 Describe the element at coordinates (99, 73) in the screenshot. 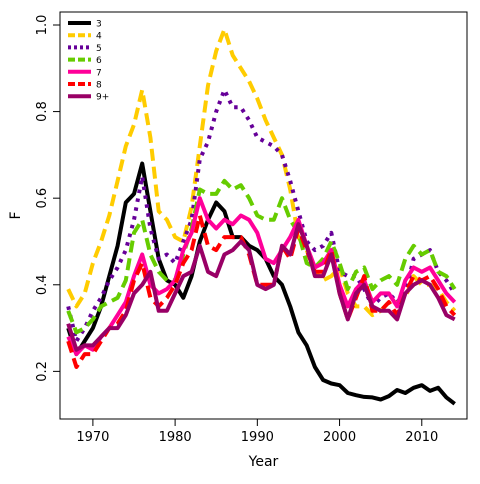

I see `legend-label-7: 7` at that location.